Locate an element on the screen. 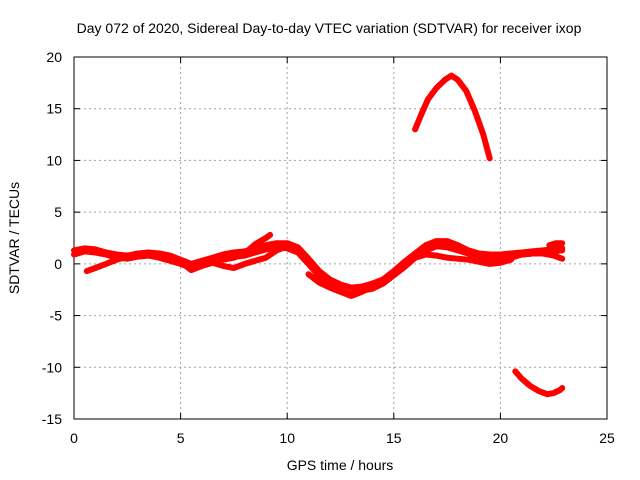 The image size is (640, 480). x-tick-label: 20 is located at coordinates (501, 438).